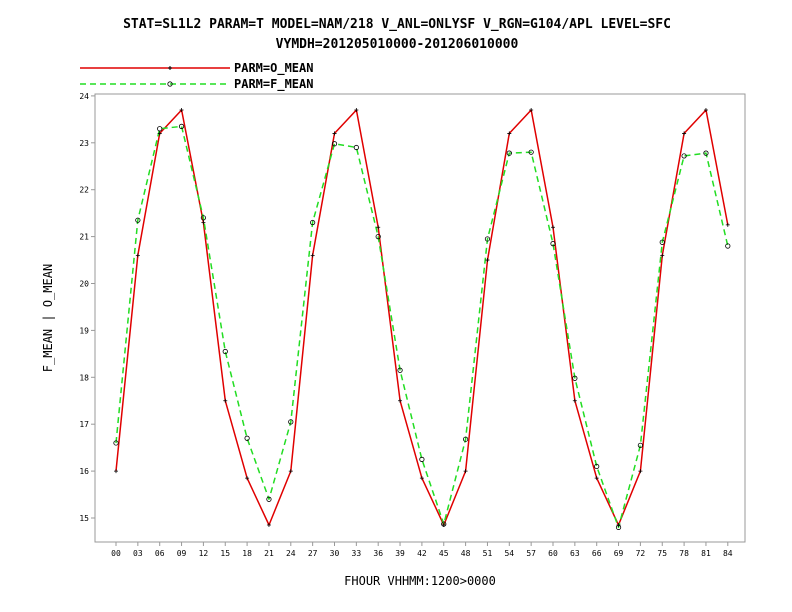 The height and width of the screenshot is (612, 792). I want to click on y-axis-ticks: 15 16 17 18 19 20 21 22 23 24, so click(87, 307).